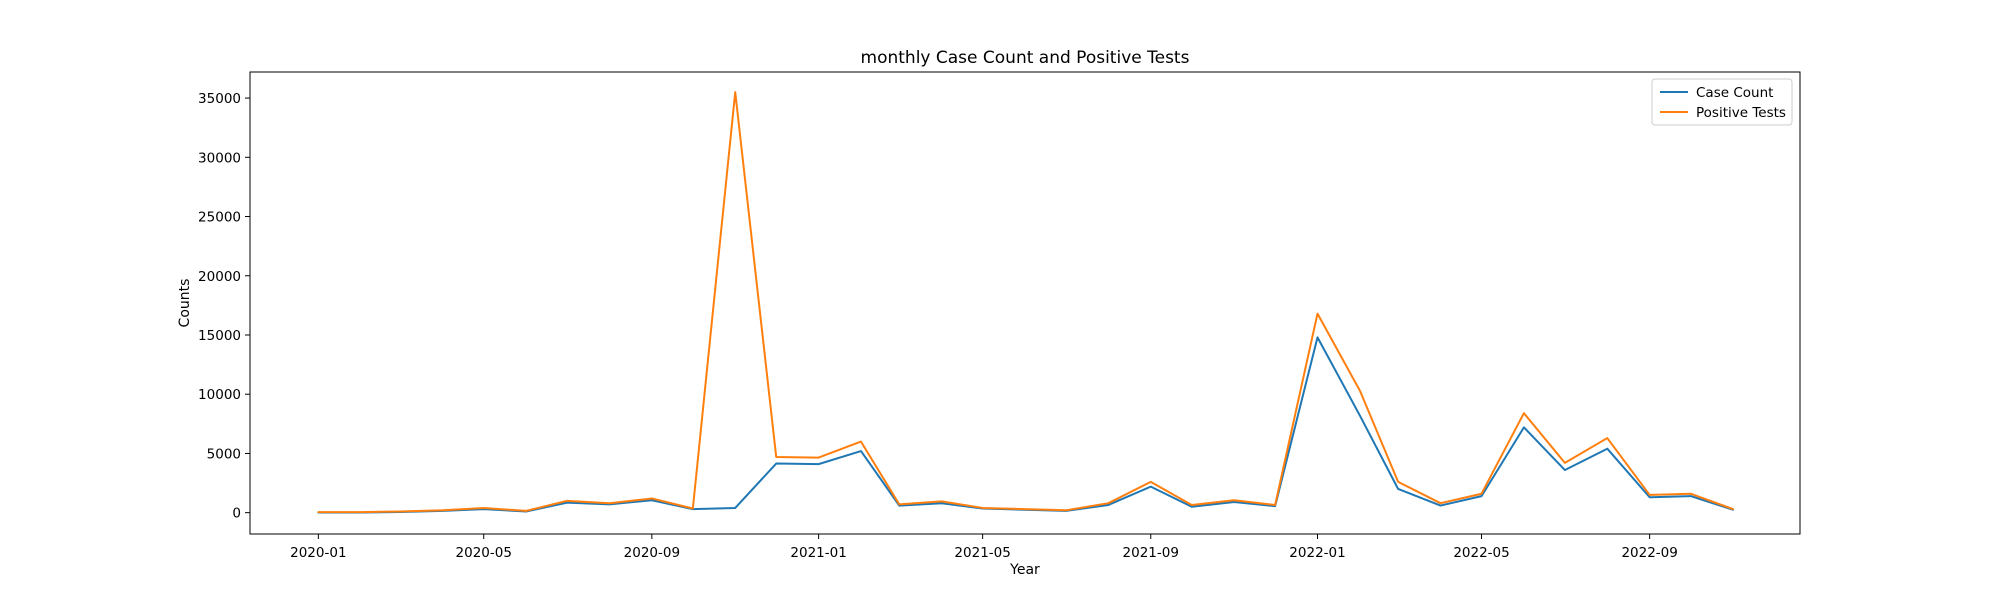  I want to click on y-tick-label: 15000, so click(219, 336).